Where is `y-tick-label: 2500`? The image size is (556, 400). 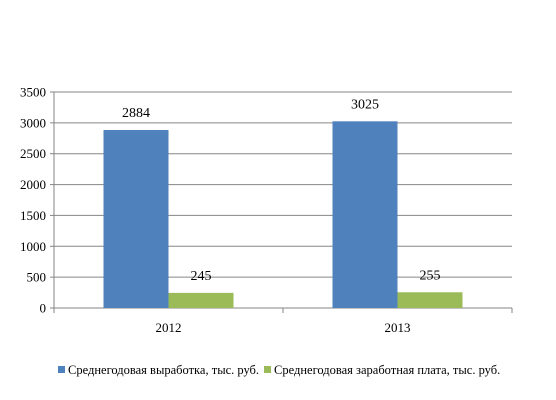
y-tick-label: 2500 is located at coordinates (33, 153).